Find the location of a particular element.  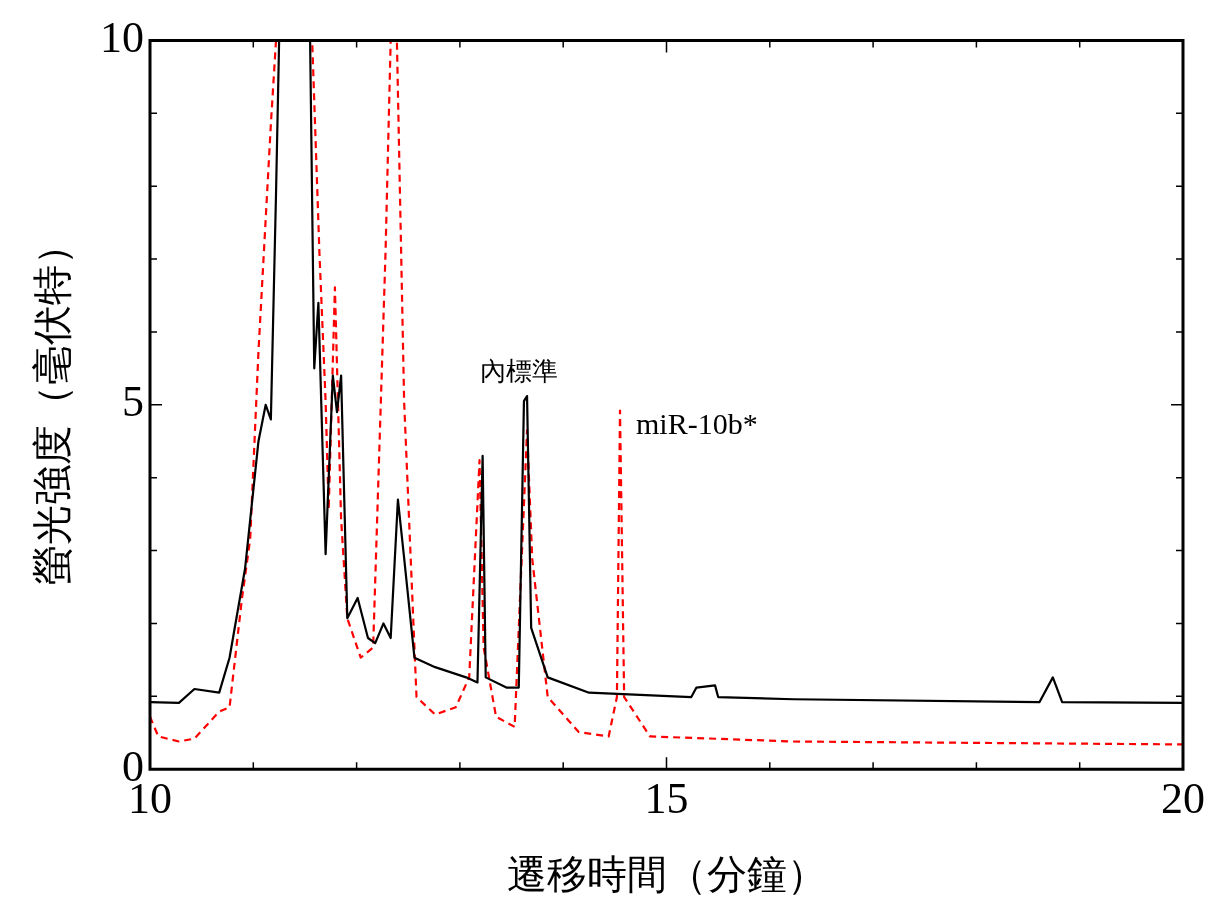

y-axis-title: 螢光強度（毫伏特） is located at coordinates (52, 404).